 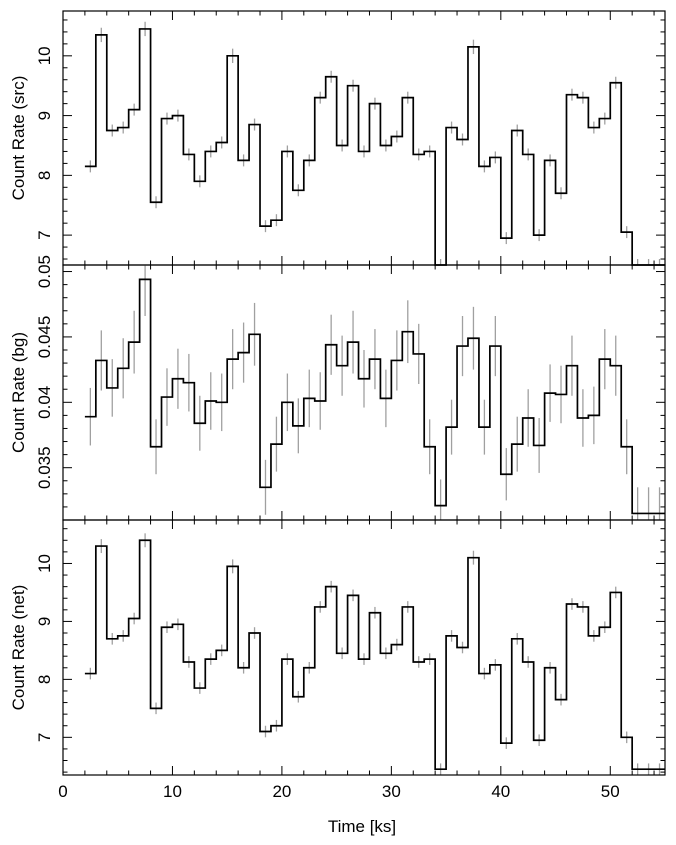 What do you see at coordinates (610, 791) in the screenshot?
I see `x-tick-label: 50` at bounding box center [610, 791].